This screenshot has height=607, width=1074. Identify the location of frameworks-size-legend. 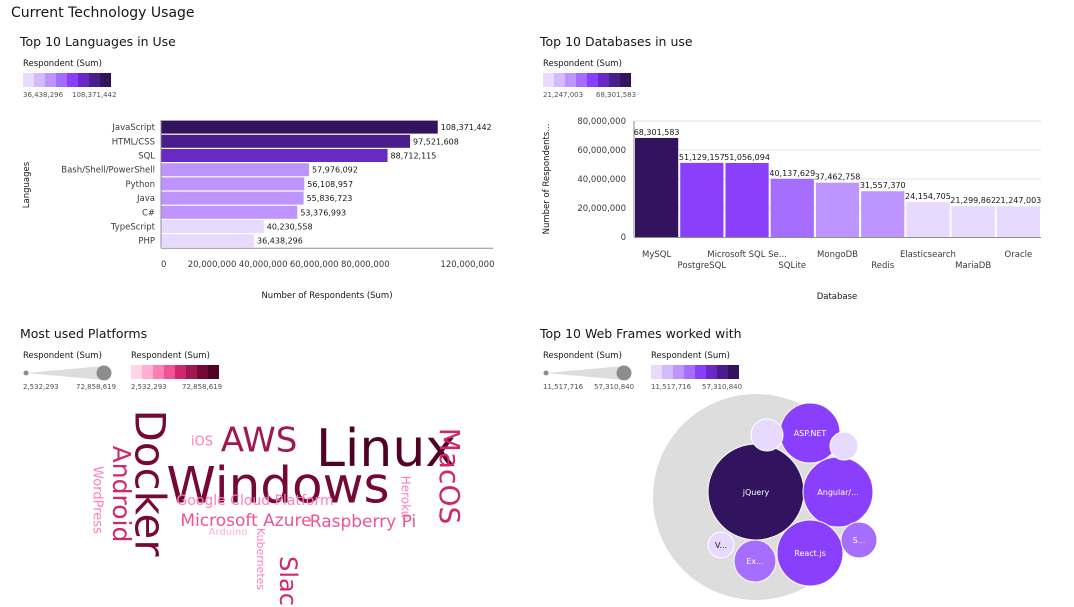
(587, 373).